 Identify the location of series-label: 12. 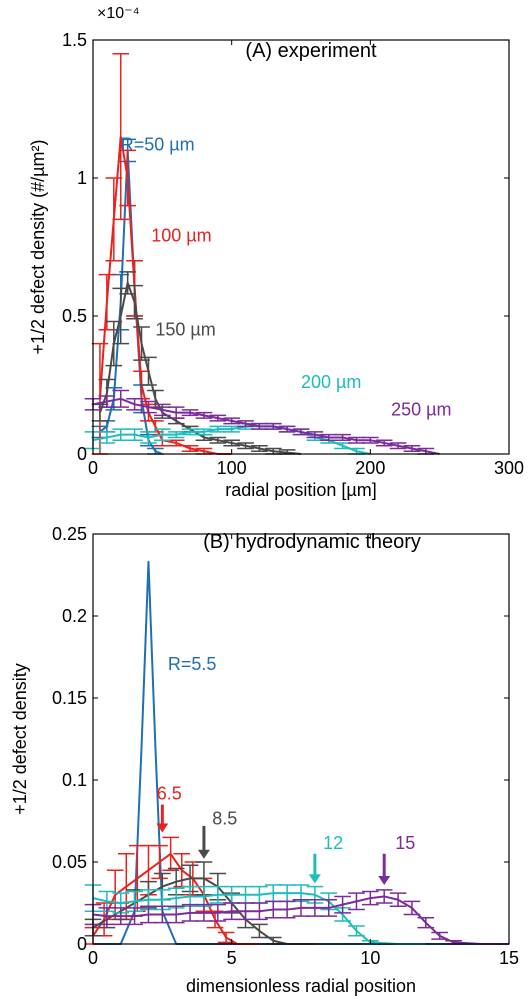
(333, 843).